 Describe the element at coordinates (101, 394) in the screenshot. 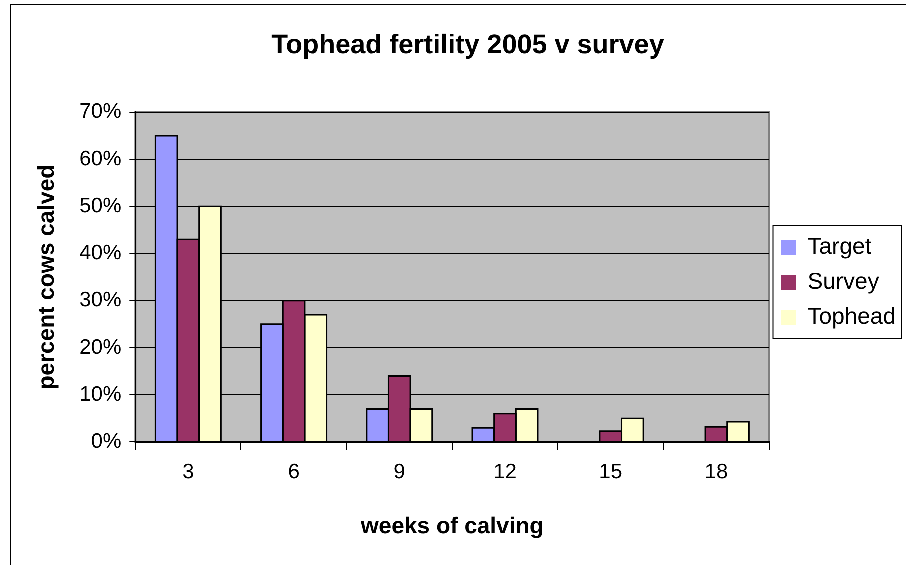

I see `y-tick-label: 10%` at that location.